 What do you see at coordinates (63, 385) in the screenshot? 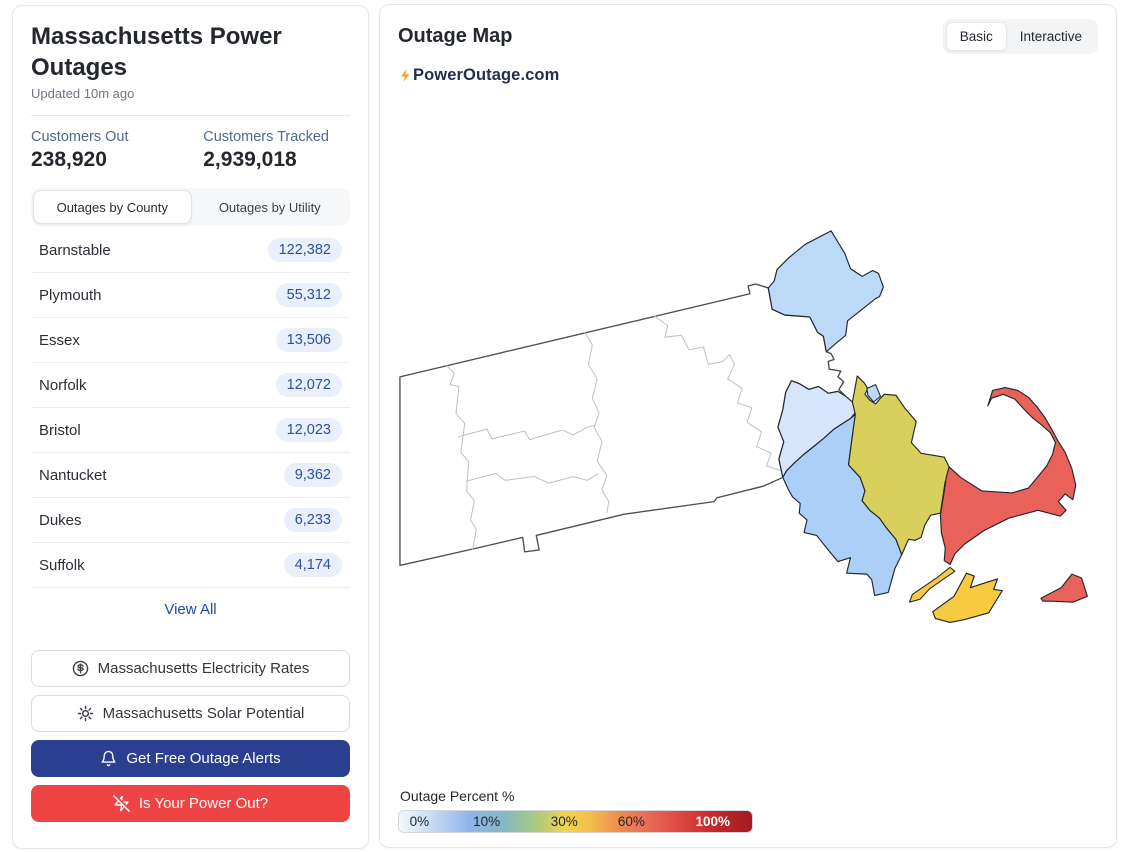
I see `county-name: Norfolk` at bounding box center [63, 385].